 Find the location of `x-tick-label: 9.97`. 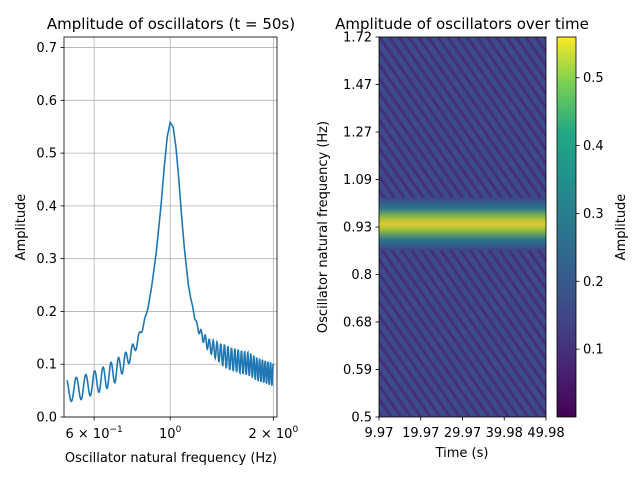

x-tick-label: 9.97 is located at coordinates (379, 433).